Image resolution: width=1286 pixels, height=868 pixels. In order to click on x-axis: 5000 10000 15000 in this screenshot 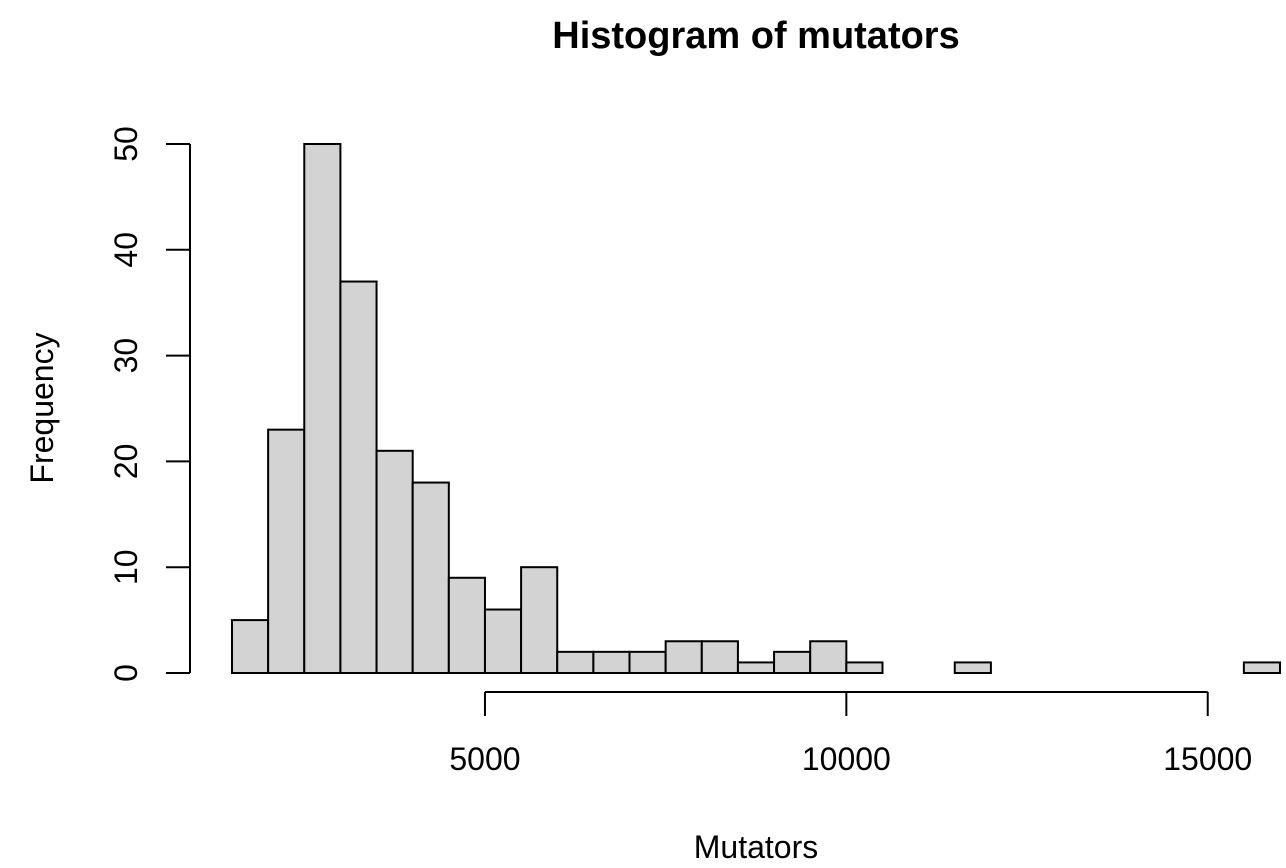, I will do `click(850, 734)`.